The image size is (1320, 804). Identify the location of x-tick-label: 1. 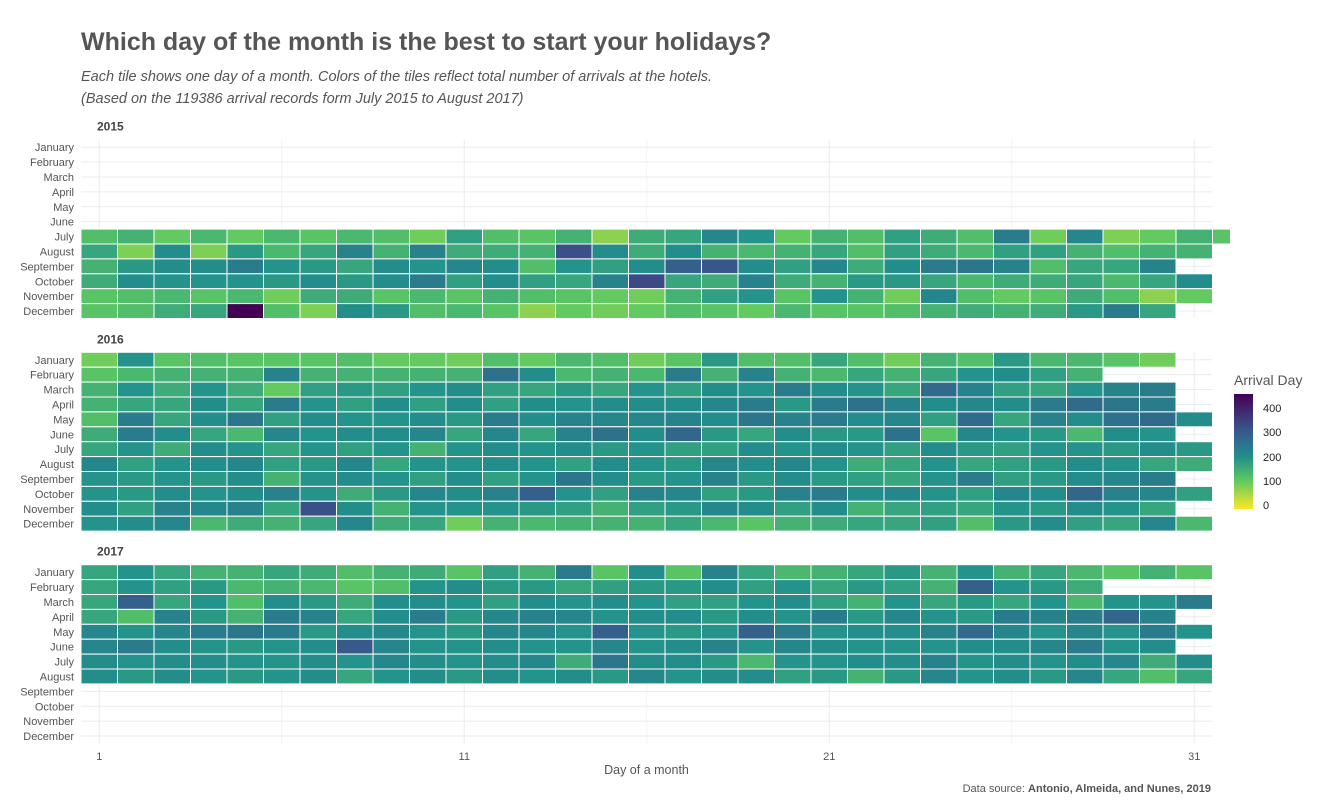
(99, 757).